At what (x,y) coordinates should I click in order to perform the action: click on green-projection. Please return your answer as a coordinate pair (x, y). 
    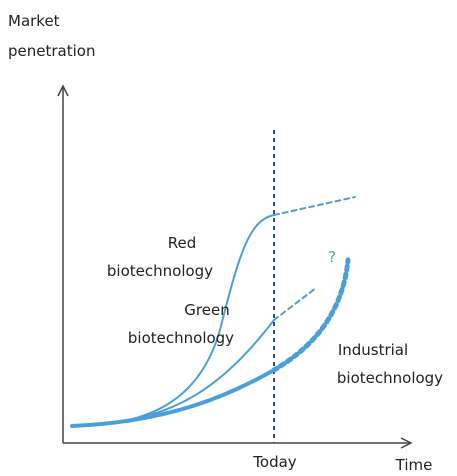
    Looking at the image, I should click on (295, 304).